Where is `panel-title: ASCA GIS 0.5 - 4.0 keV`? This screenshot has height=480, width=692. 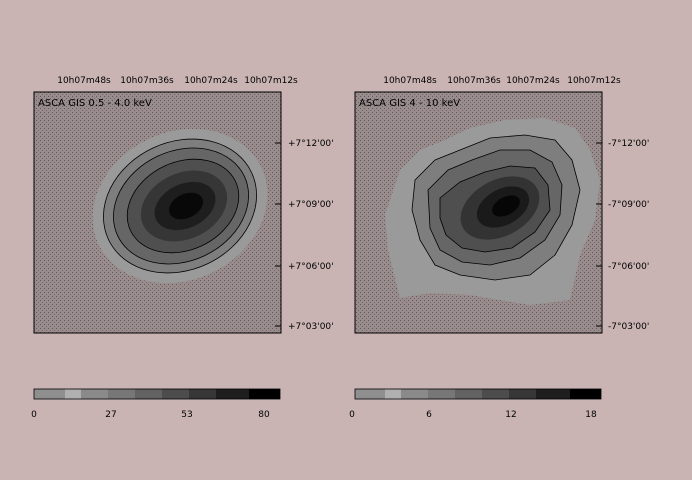 panel-title: ASCA GIS 0.5 - 4.0 keV is located at coordinates (95, 103).